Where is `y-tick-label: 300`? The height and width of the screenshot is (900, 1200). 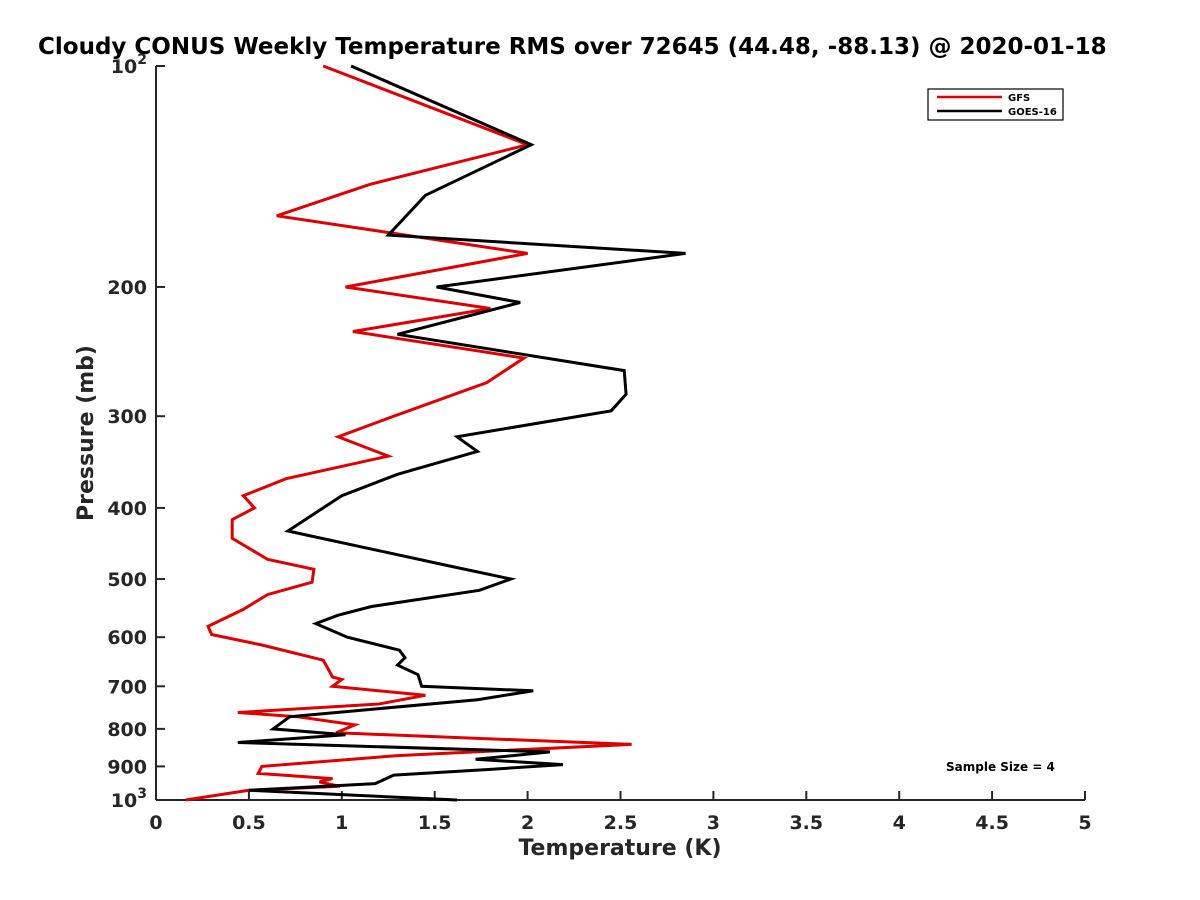 y-tick-label: 300 is located at coordinates (127, 417).